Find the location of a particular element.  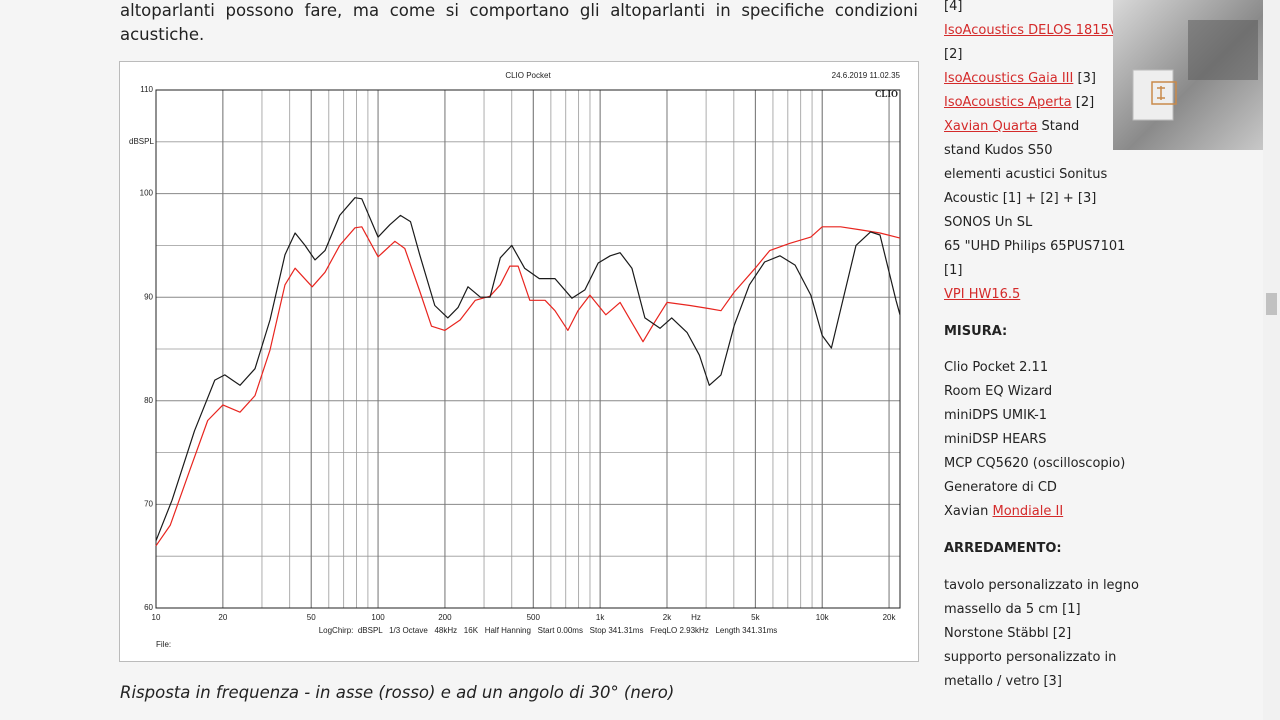

text: massello da 5 cm [1] is located at coordinates (1012, 609).